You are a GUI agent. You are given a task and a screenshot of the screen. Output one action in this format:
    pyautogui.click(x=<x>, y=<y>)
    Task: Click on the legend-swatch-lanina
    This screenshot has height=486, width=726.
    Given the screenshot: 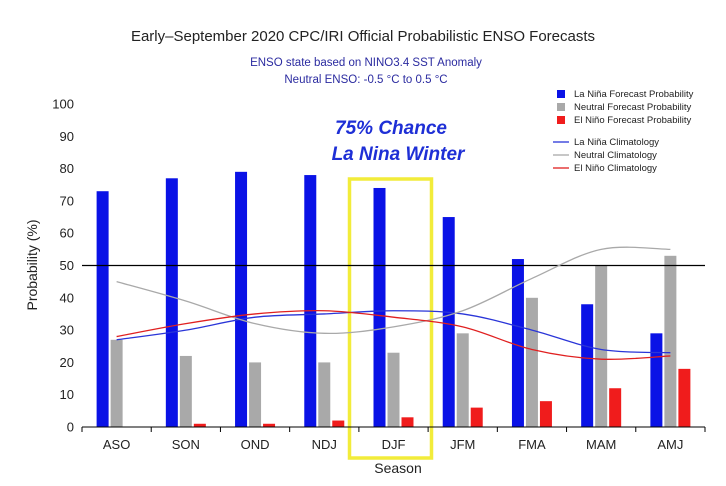 What is the action you would take?
    pyautogui.click(x=561, y=94)
    